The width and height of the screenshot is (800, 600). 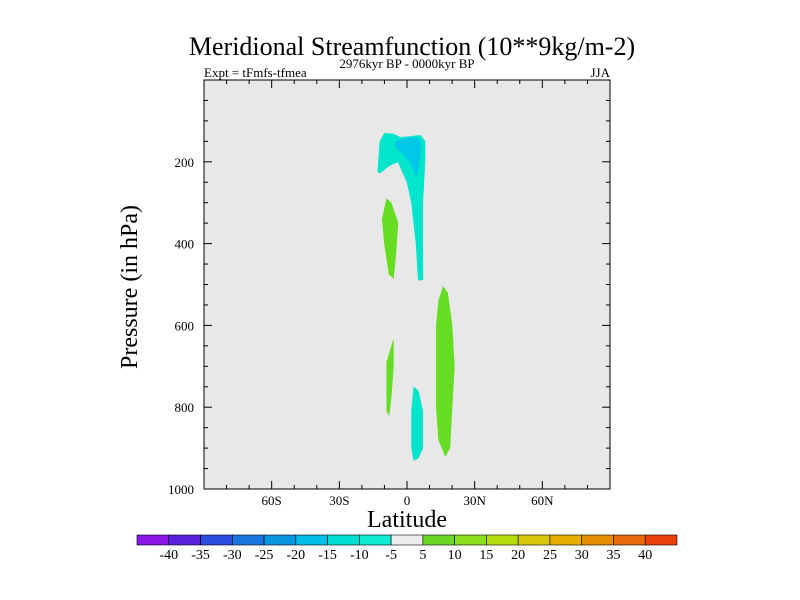 I want to click on lower-negative-cell, so click(x=417, y=423).